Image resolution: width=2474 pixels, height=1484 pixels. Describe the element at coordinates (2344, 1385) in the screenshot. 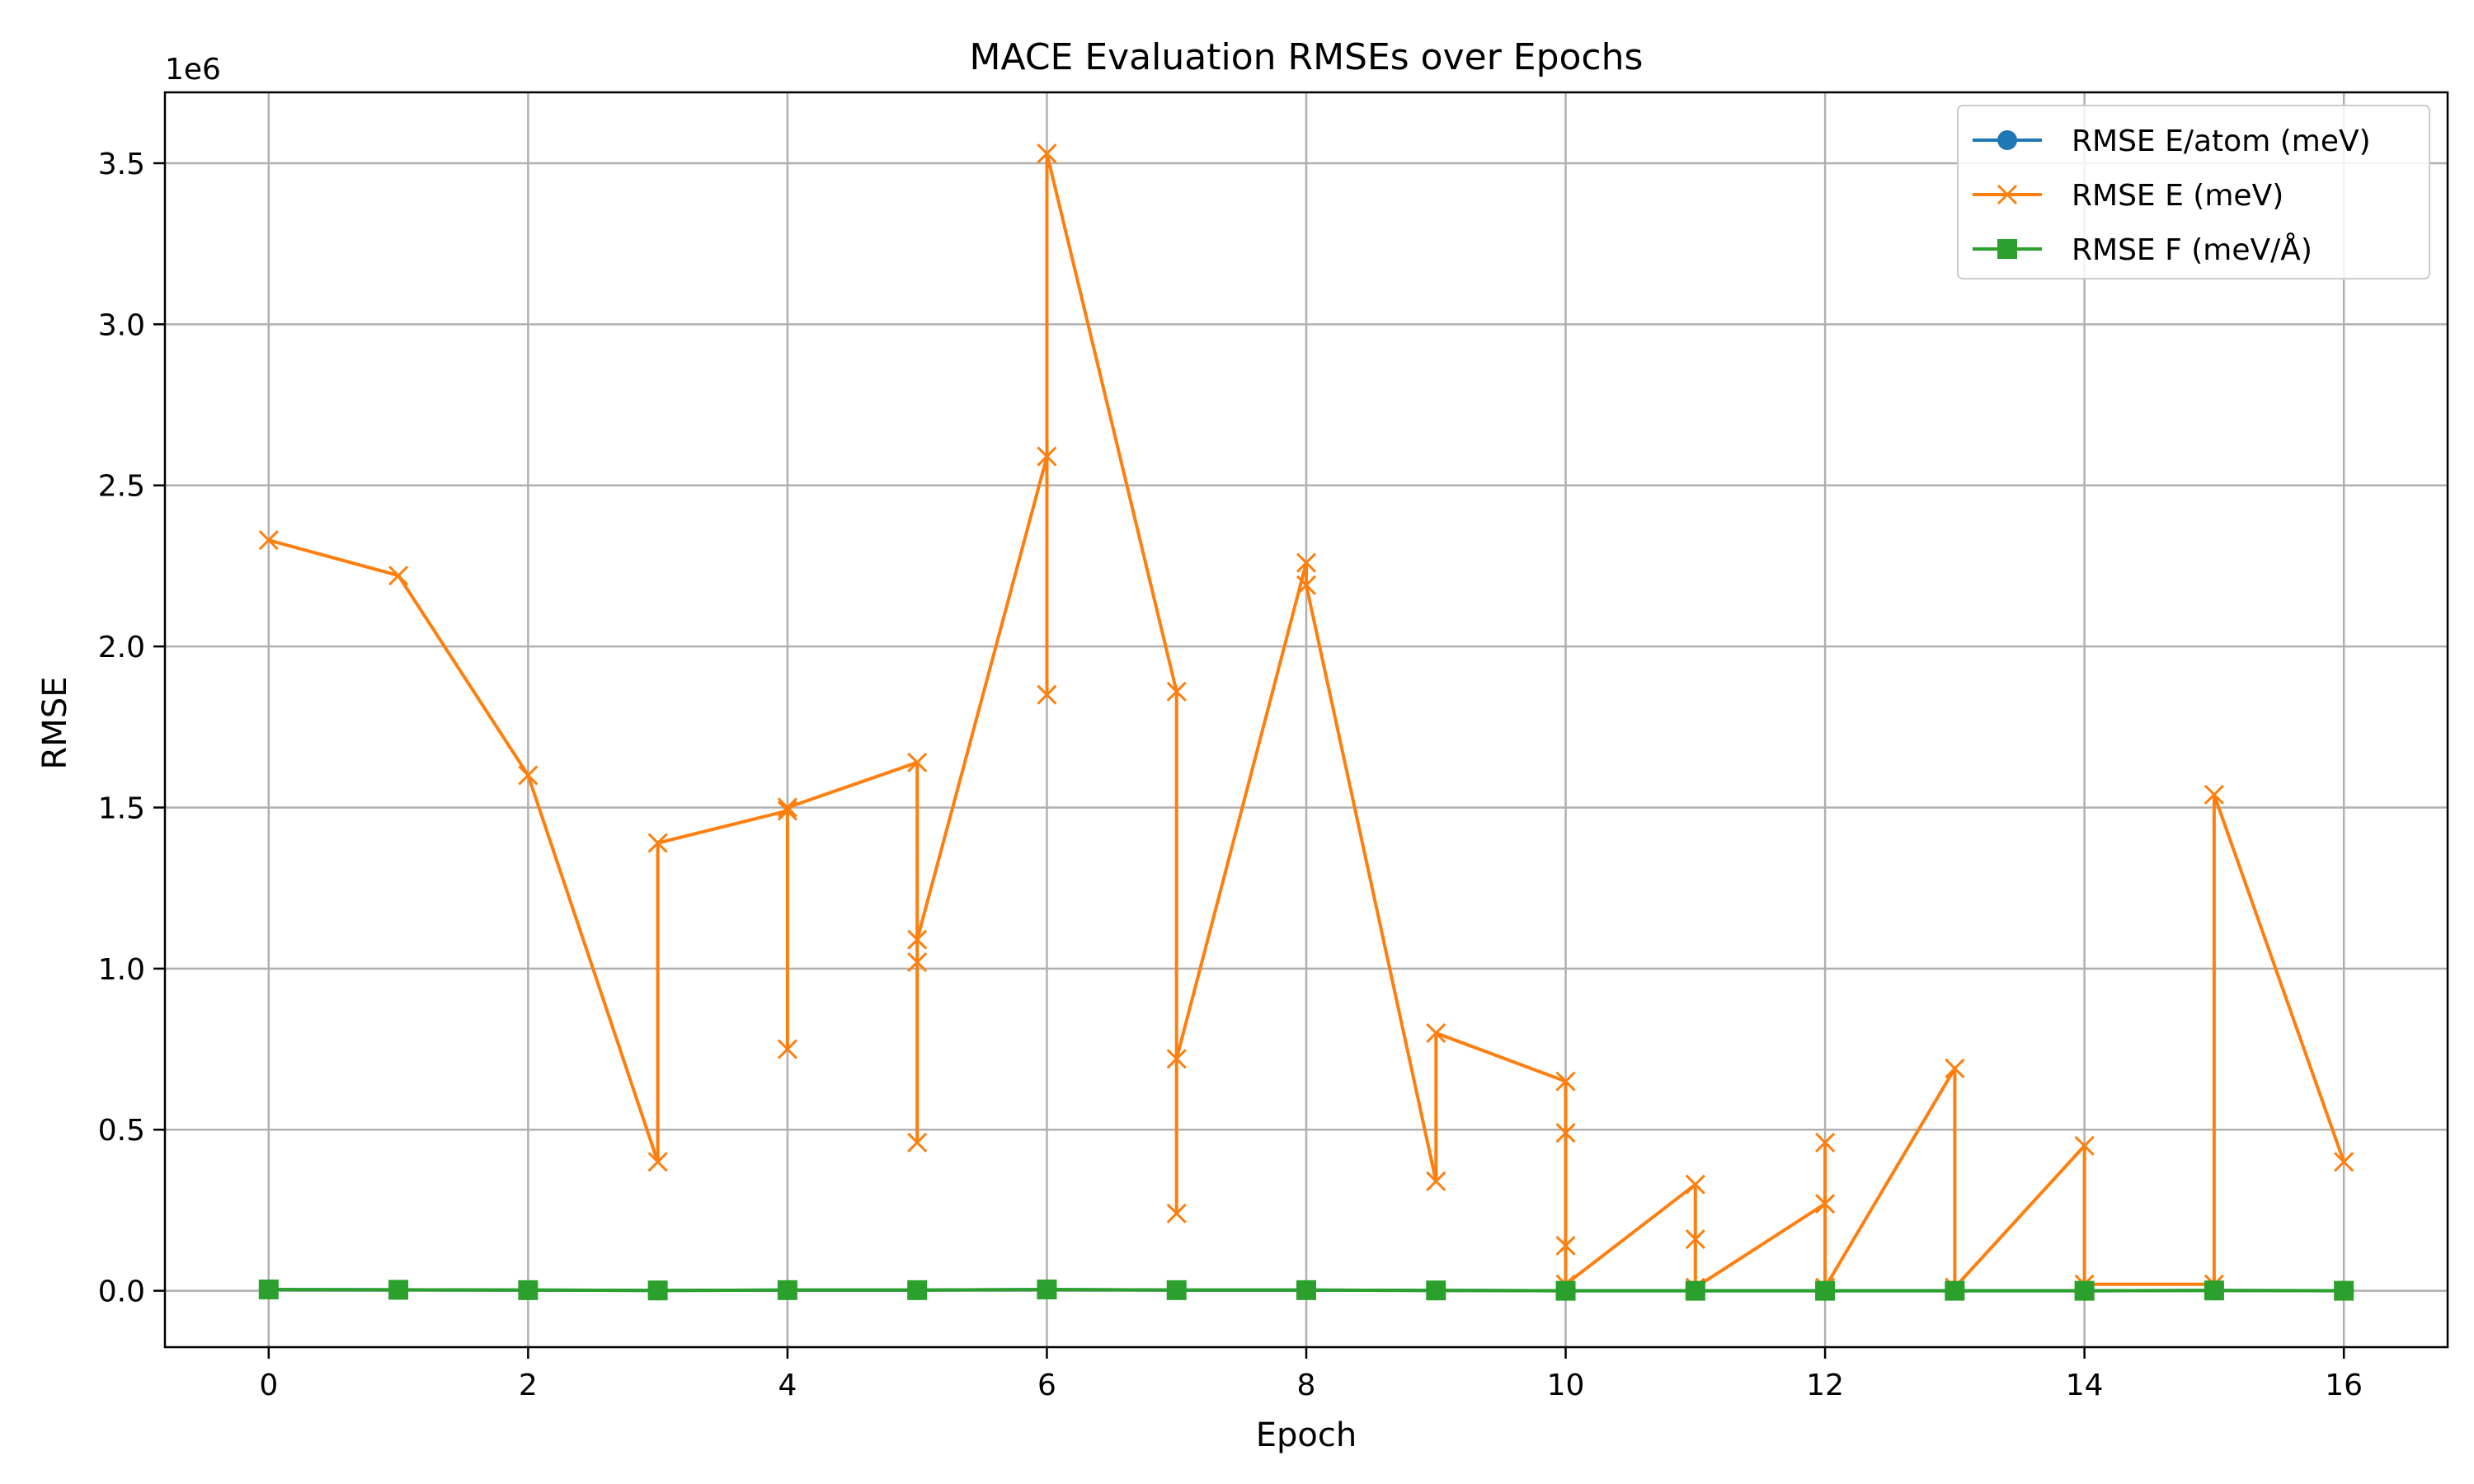

I see `x-tick-label: 16` at that location.